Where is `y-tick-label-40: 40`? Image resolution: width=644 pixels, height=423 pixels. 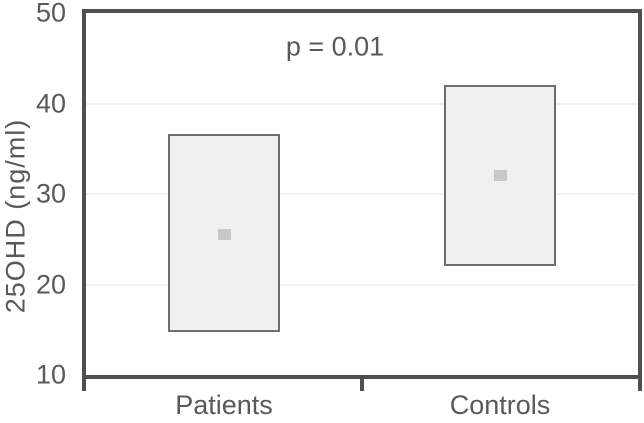
y-tick-label-40: 40 is located at coordinates (50, 103).